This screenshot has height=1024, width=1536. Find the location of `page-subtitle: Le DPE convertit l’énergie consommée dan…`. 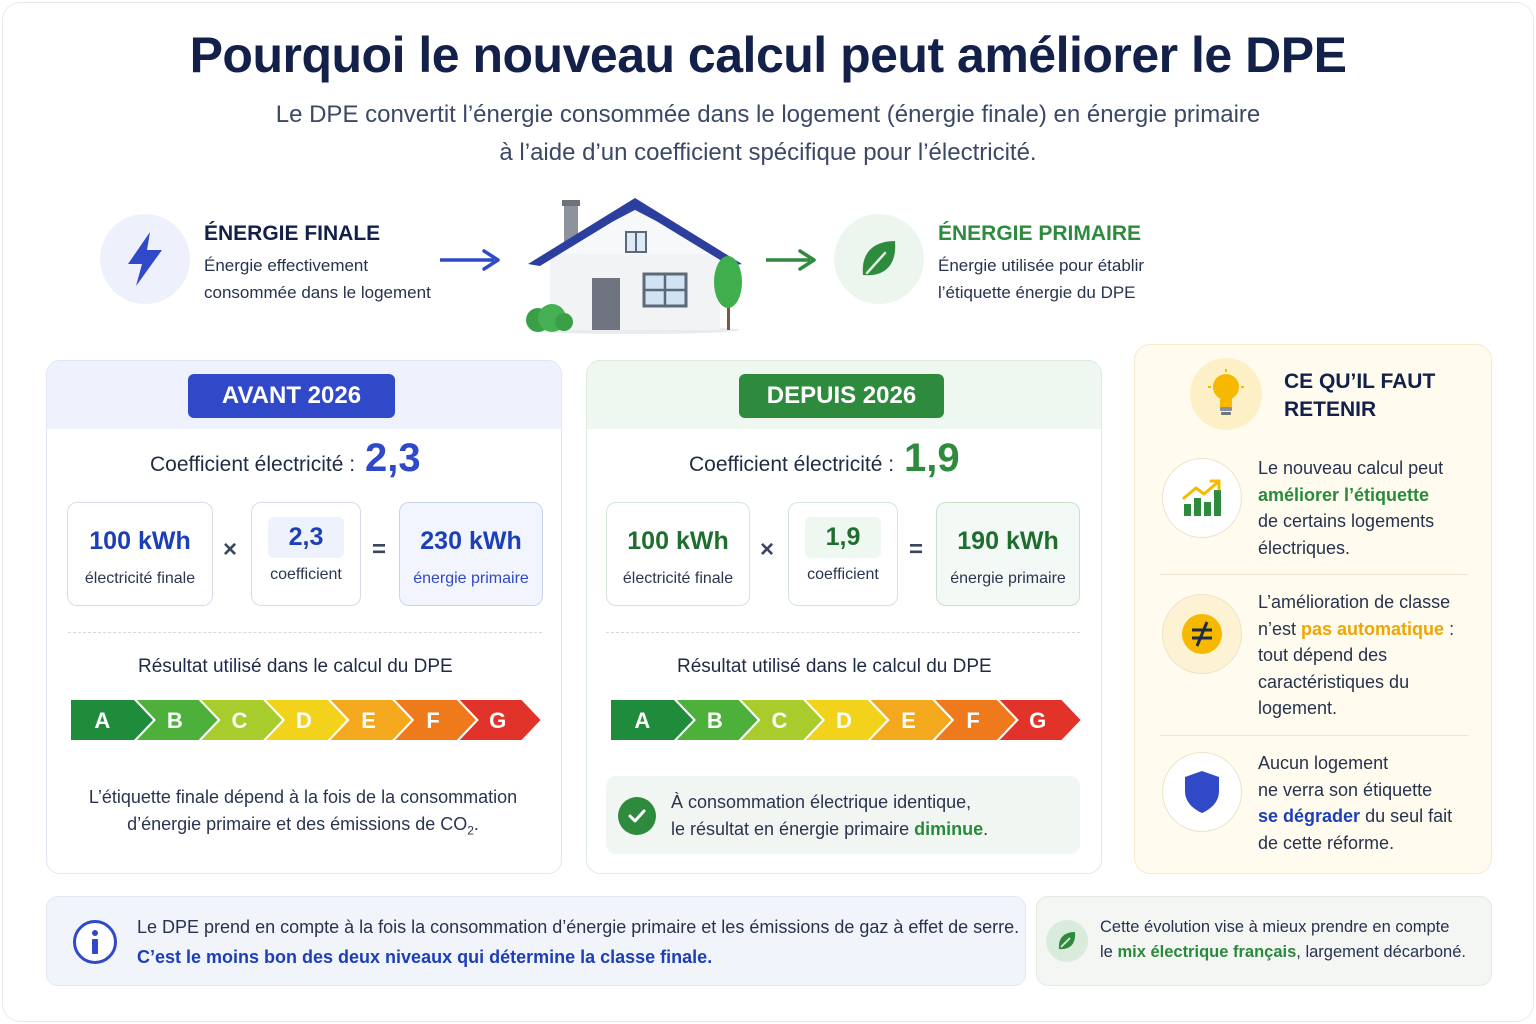

page-subtitle: Le DPE convertit l’énergie consommée dan… is located at coordinates (768, 134).